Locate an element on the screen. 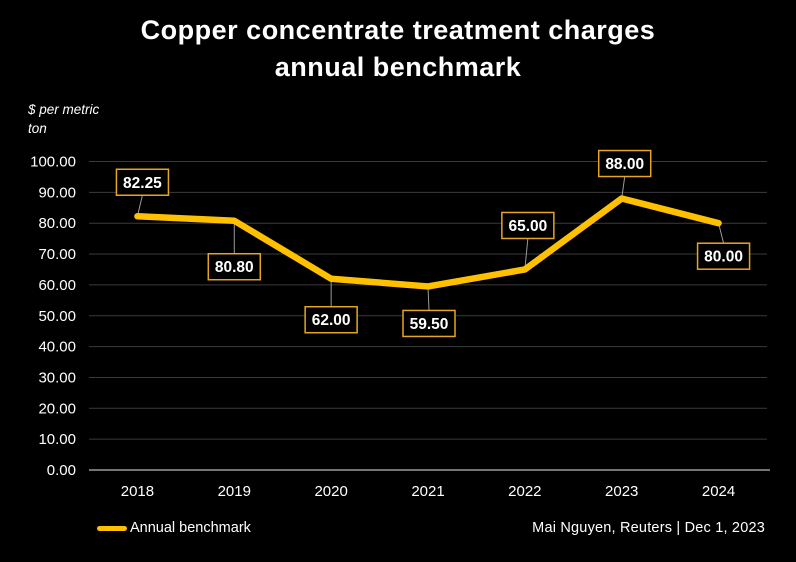 Image resolution: width=796 pixels, height=562 pixels. source-attribution: Mai Nguyen, Reuters | Dec 1, 2023 is located at coordinates (648, 528).